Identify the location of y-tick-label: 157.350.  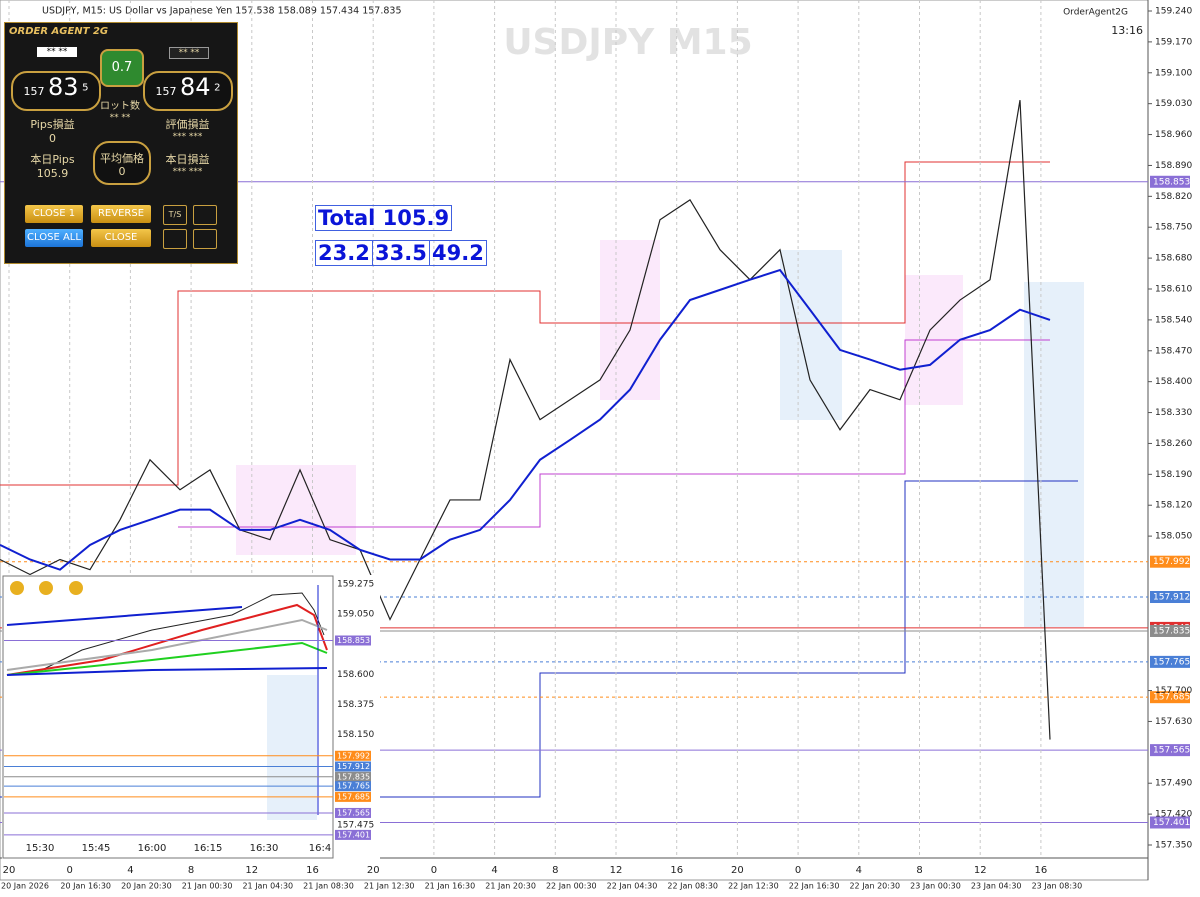
(1173, 846).